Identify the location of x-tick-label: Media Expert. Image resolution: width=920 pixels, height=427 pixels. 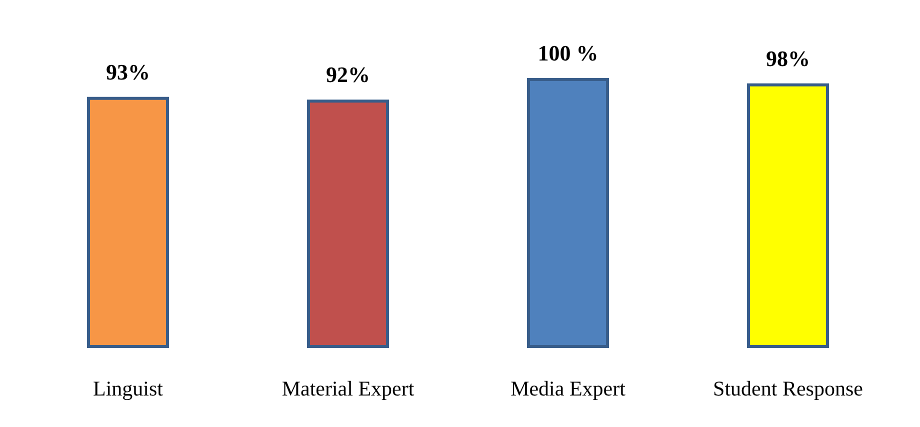
(568, 388).